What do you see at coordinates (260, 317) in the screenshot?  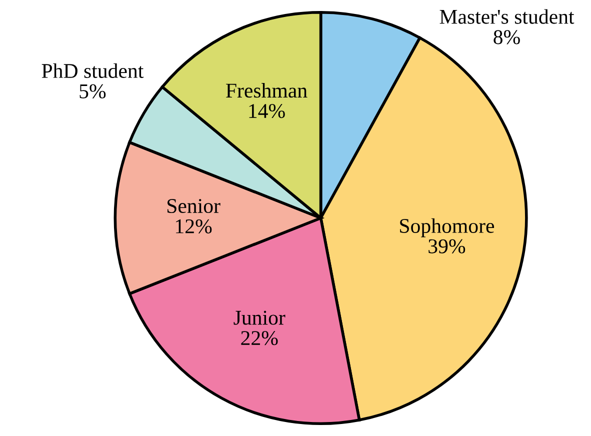 I see `slice-label: Junior` at bounding box center [260, 317].